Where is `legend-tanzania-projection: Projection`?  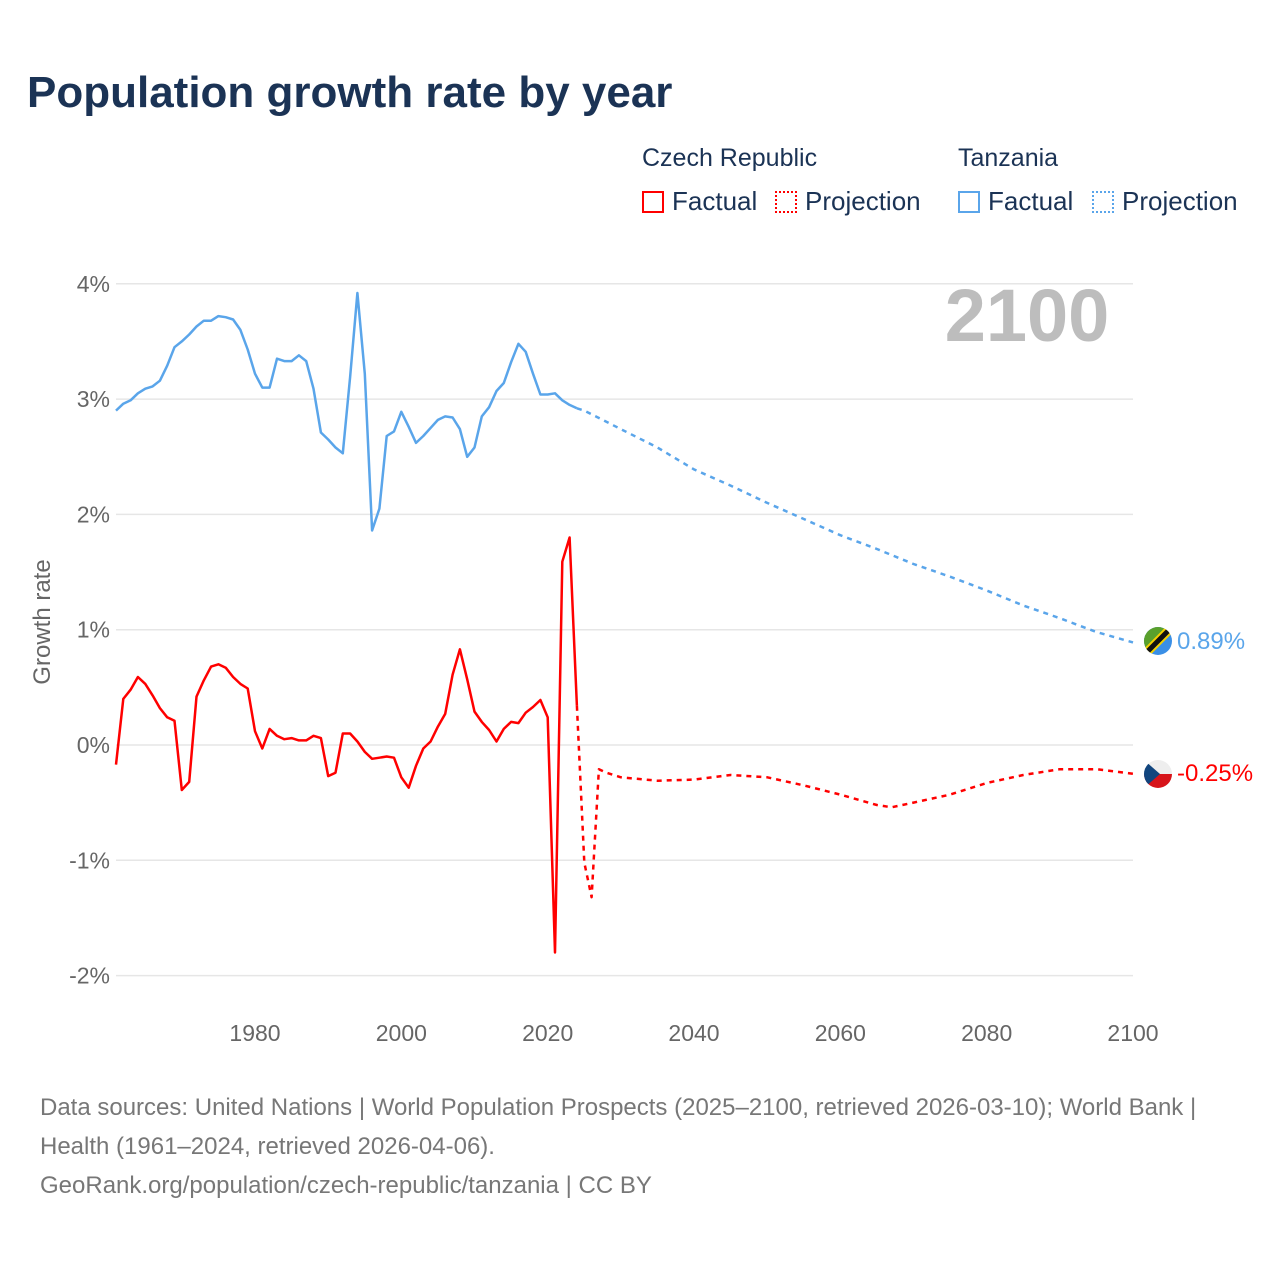
legend-tanzania-projection: Projection is located at coordinates (1165, 201).